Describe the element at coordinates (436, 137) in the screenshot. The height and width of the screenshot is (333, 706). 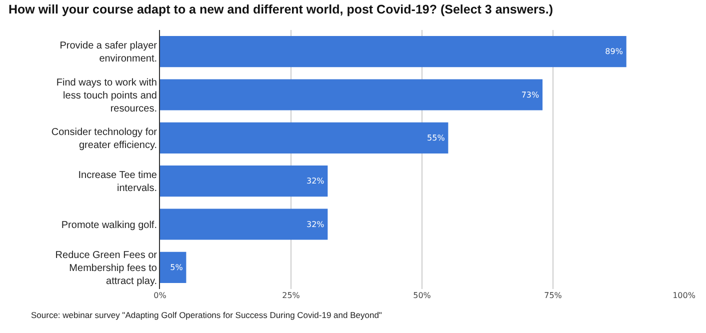
I see `data-label: 55%` at that location.